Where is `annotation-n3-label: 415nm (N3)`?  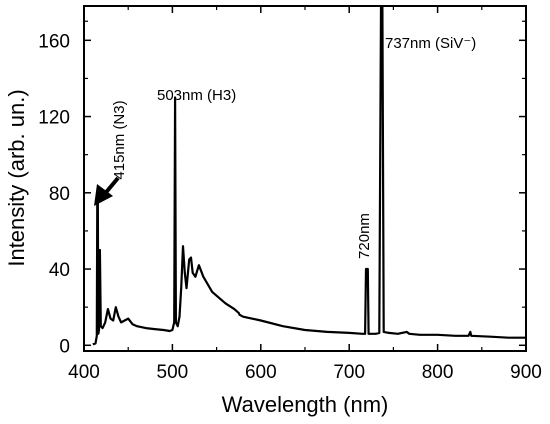 annotation-n3-label: 415nm (N3) is located at coordinates (119, 139).